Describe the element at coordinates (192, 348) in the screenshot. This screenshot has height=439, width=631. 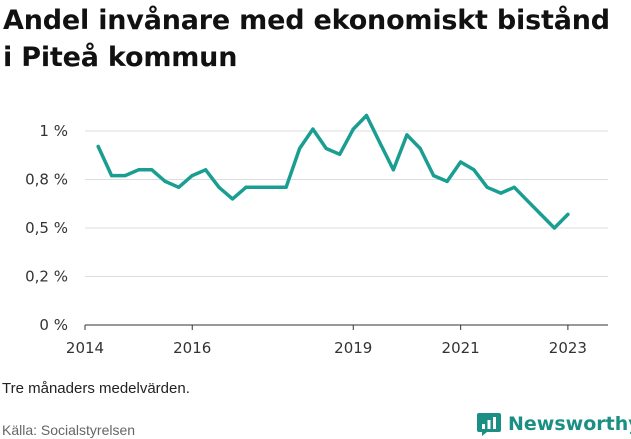
I see `x-tick-label: 2016` at that location.